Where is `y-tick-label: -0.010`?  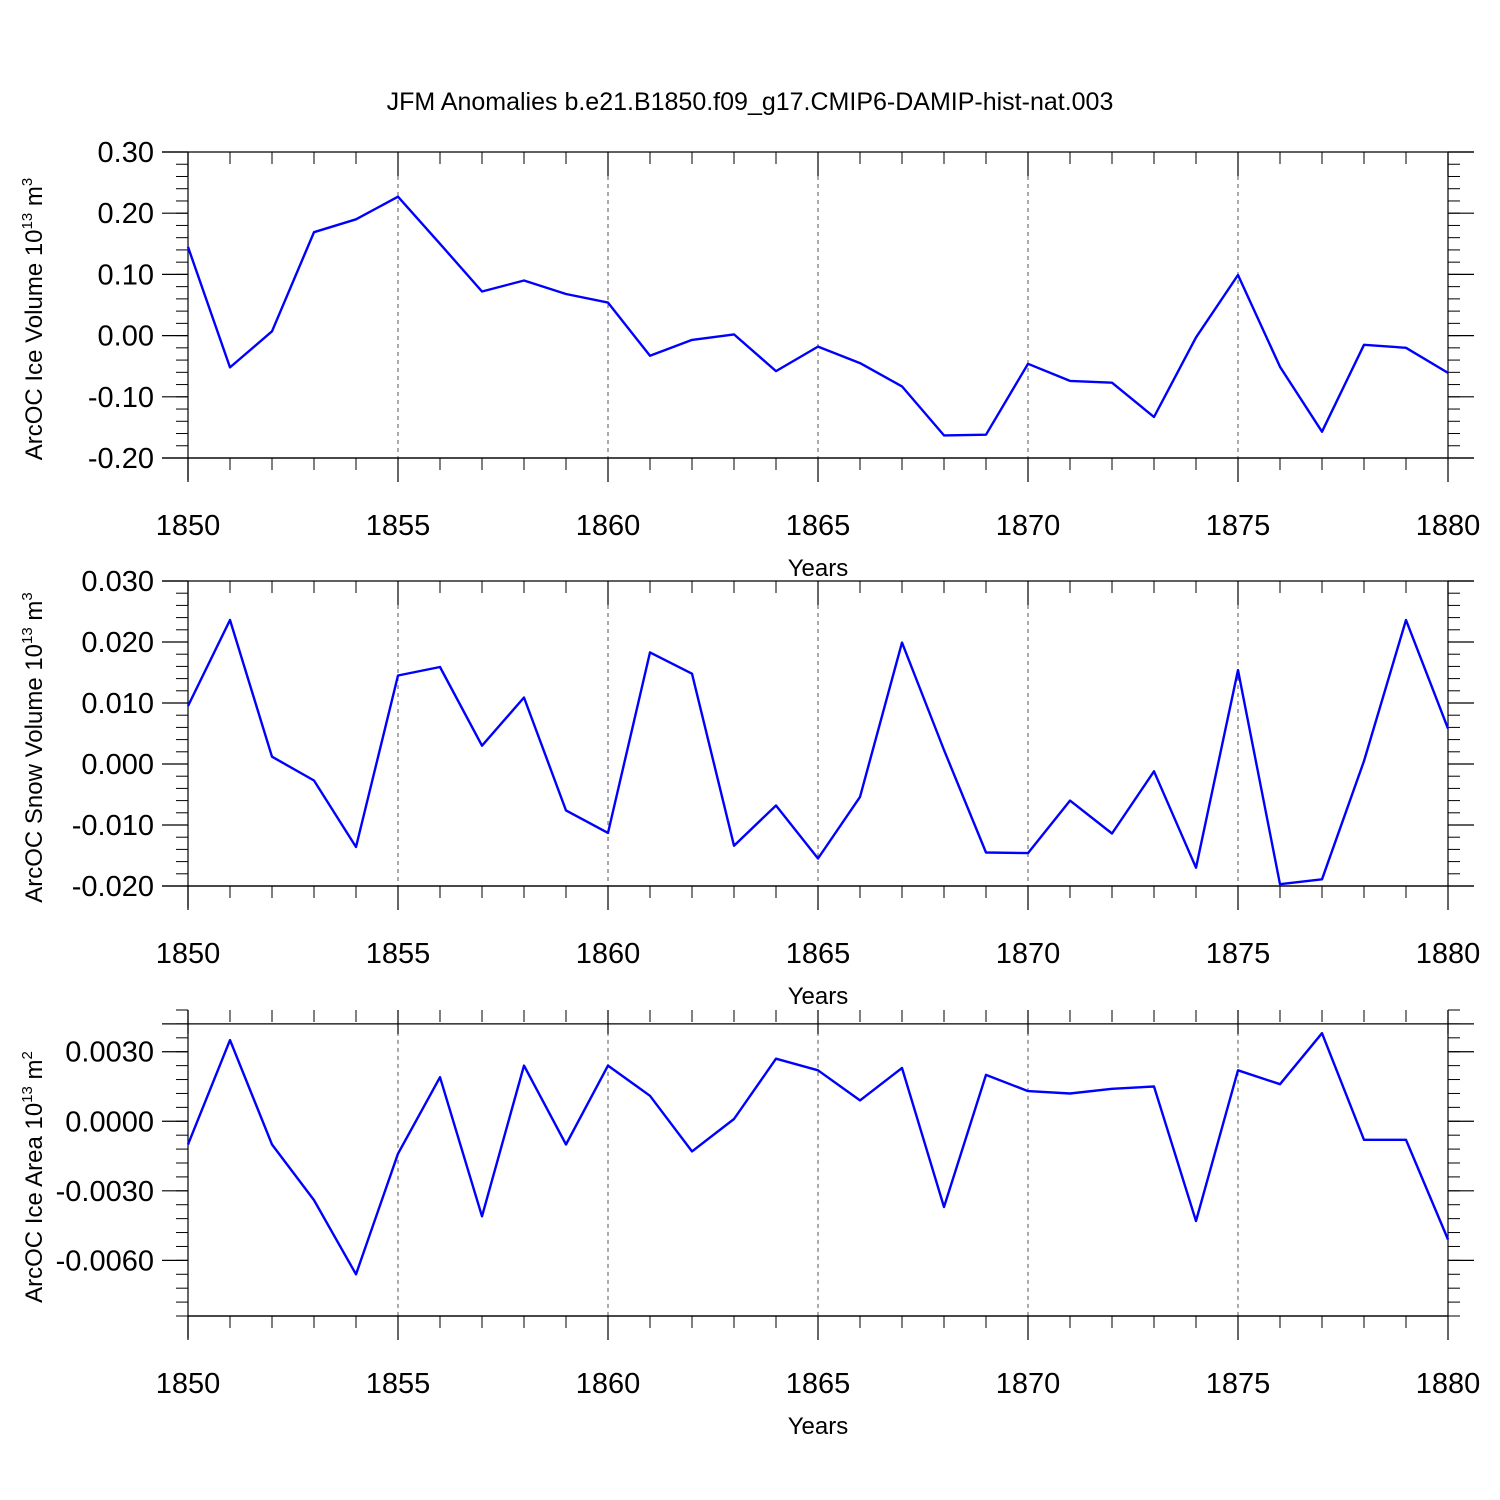 y-tick-label: -0.010 is located at coordinates (113, 826).